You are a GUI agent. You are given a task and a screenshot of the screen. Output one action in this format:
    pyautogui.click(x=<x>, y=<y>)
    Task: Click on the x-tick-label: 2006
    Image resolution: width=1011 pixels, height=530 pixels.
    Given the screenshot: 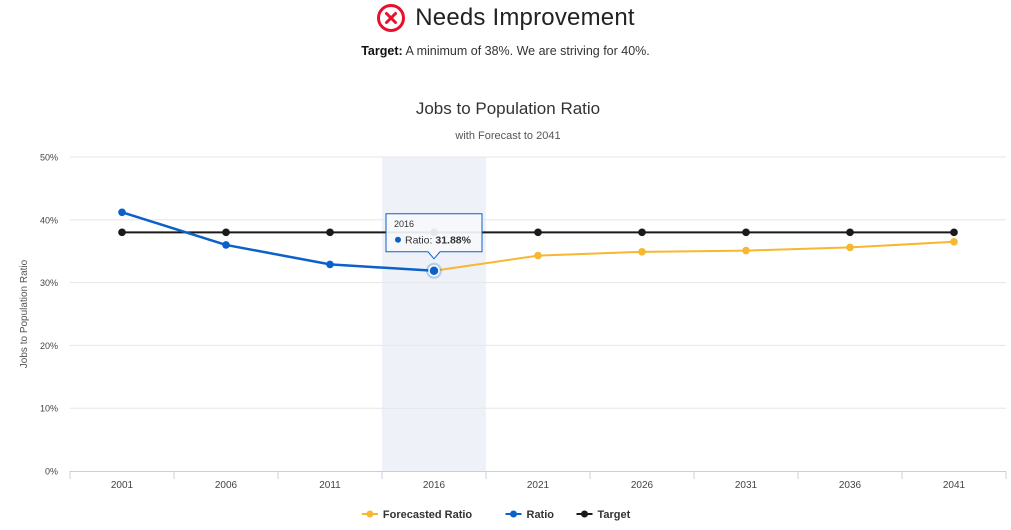 What is the action you would take?
    pyautogui.click(x=226, y=485)
    